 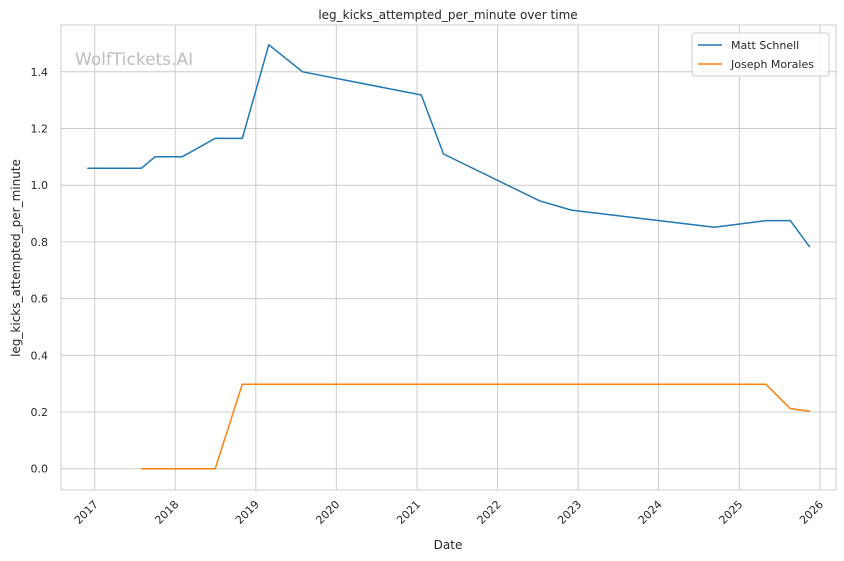 What do you see at coordinates (134, 60) in the screenshot?
I see `watermark: WolfTickets.AI` at bounding box center [134, 60].